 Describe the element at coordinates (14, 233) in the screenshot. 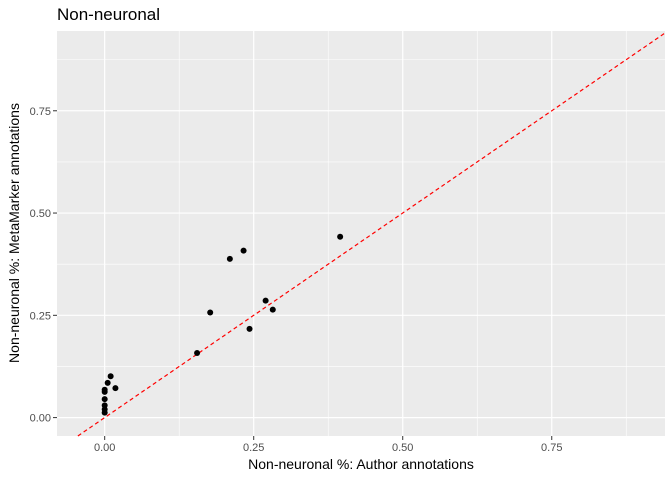

I see `y-axis-title: Non-neuronal %: MetaMarker annotations` at that location.